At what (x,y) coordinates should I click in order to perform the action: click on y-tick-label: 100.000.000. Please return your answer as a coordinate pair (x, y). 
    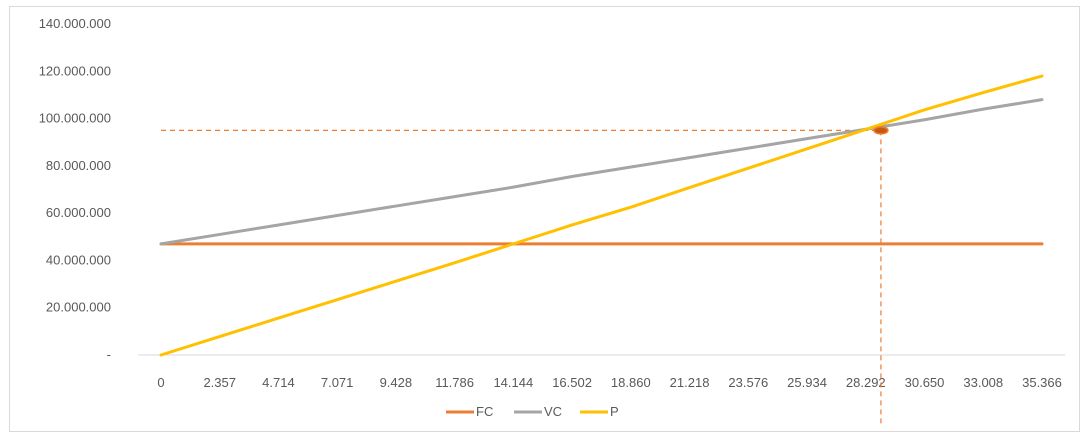
    Looking at the image, I should click on (75, 118).